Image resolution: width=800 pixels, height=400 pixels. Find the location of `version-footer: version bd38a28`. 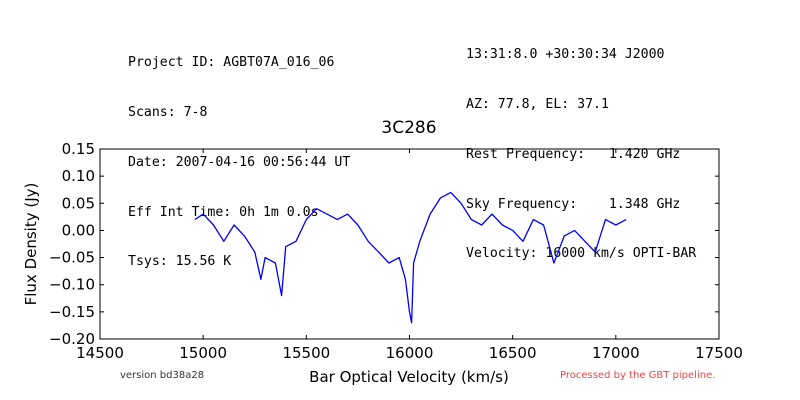

version-footer: version bd38a28 is located at coordinates (162, 375).